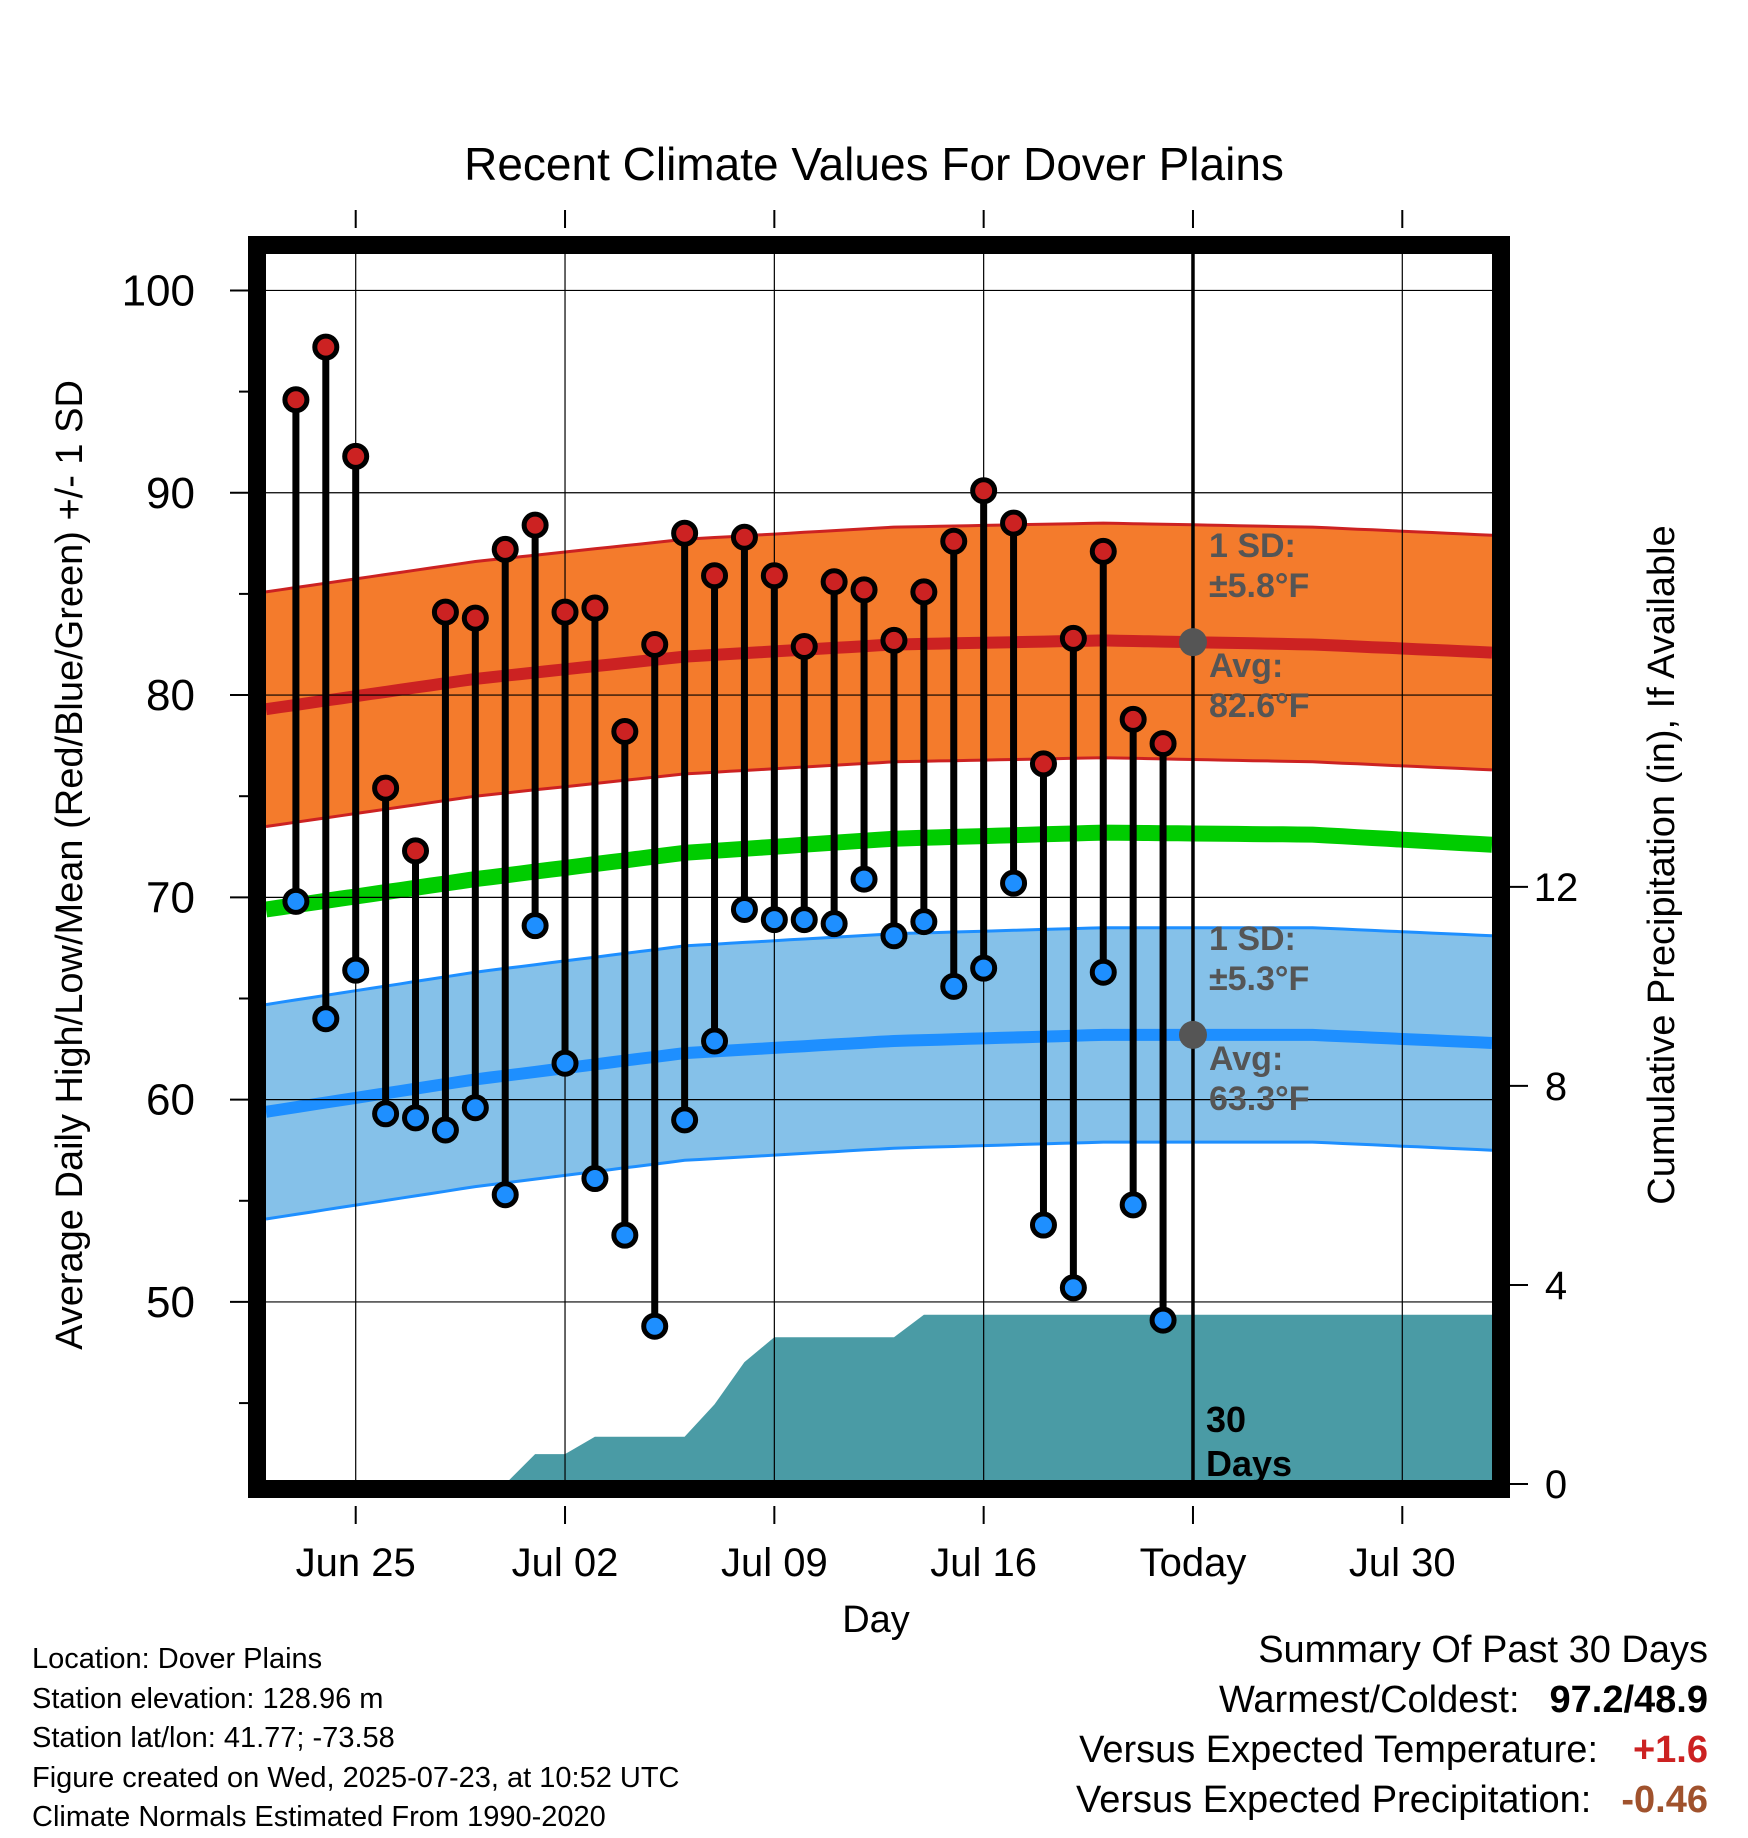  I want to click on x-tick-label: Jul 02, so click(565, 1563).